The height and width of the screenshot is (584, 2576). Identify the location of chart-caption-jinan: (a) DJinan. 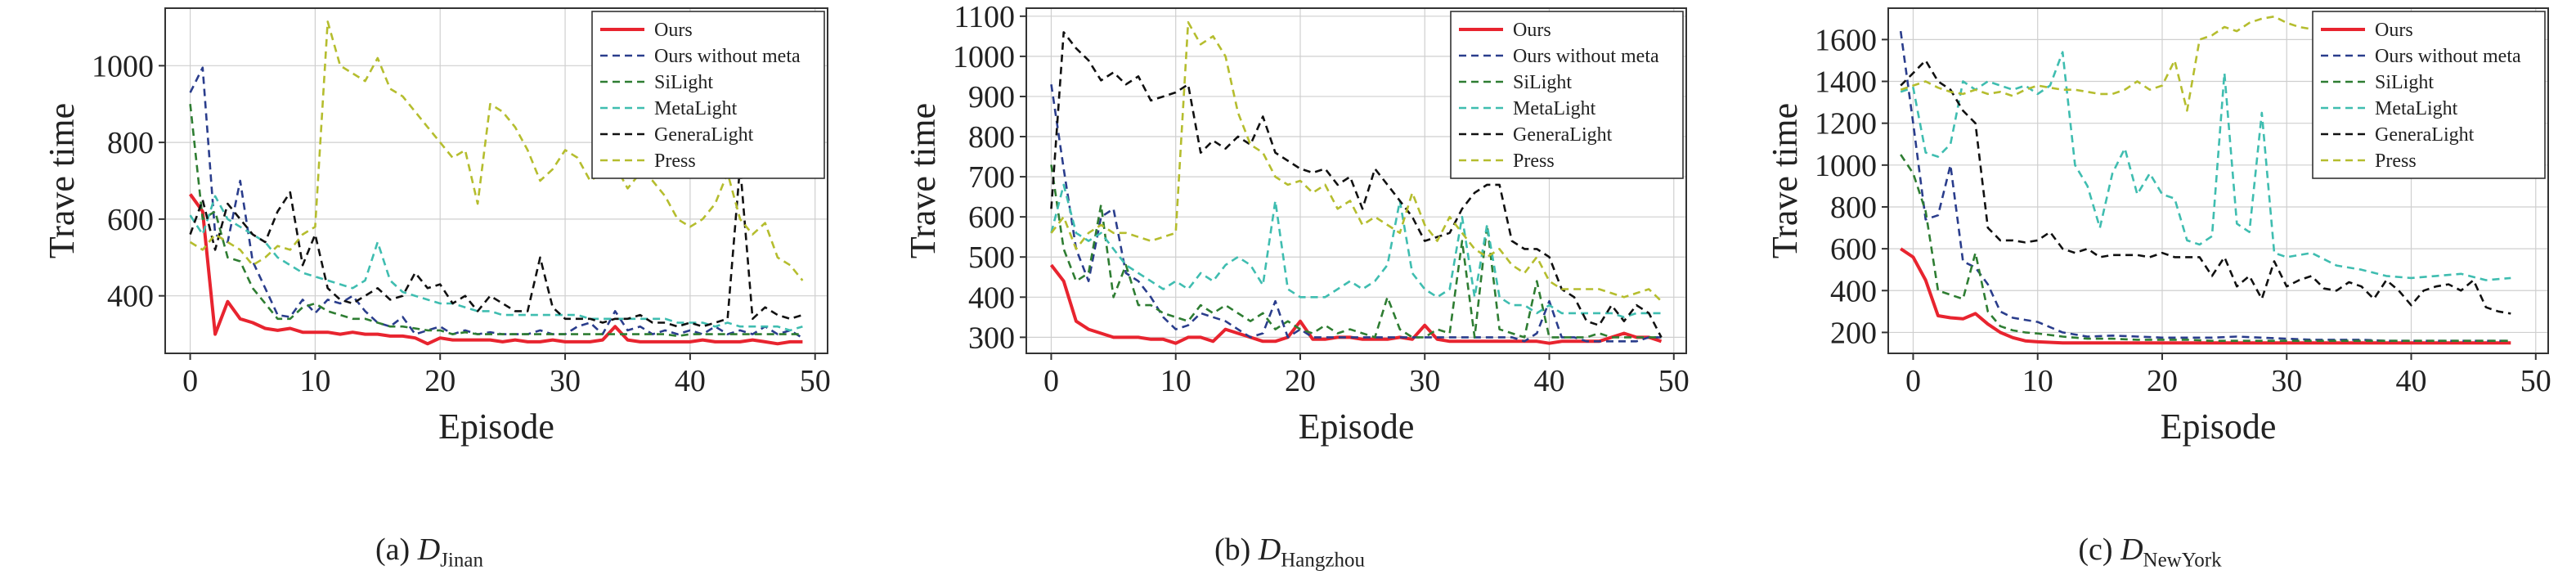
(430, 552).